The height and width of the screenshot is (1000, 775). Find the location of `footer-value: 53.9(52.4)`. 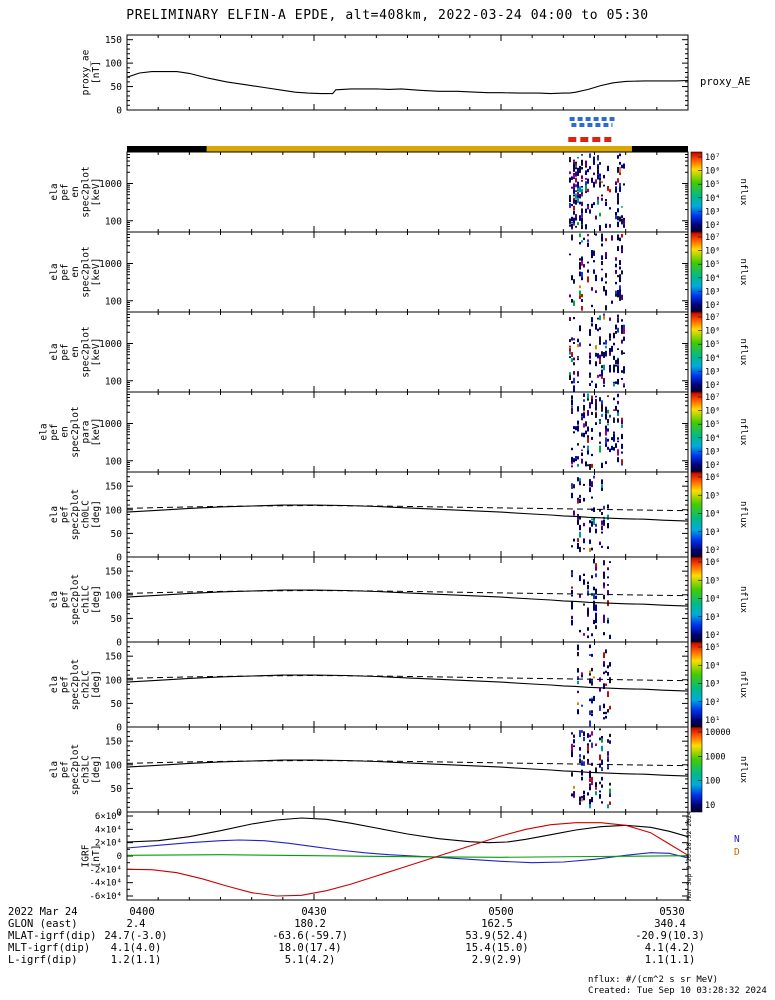

footer-value: 53.9(52.4) is located at coordinates (497, 936).